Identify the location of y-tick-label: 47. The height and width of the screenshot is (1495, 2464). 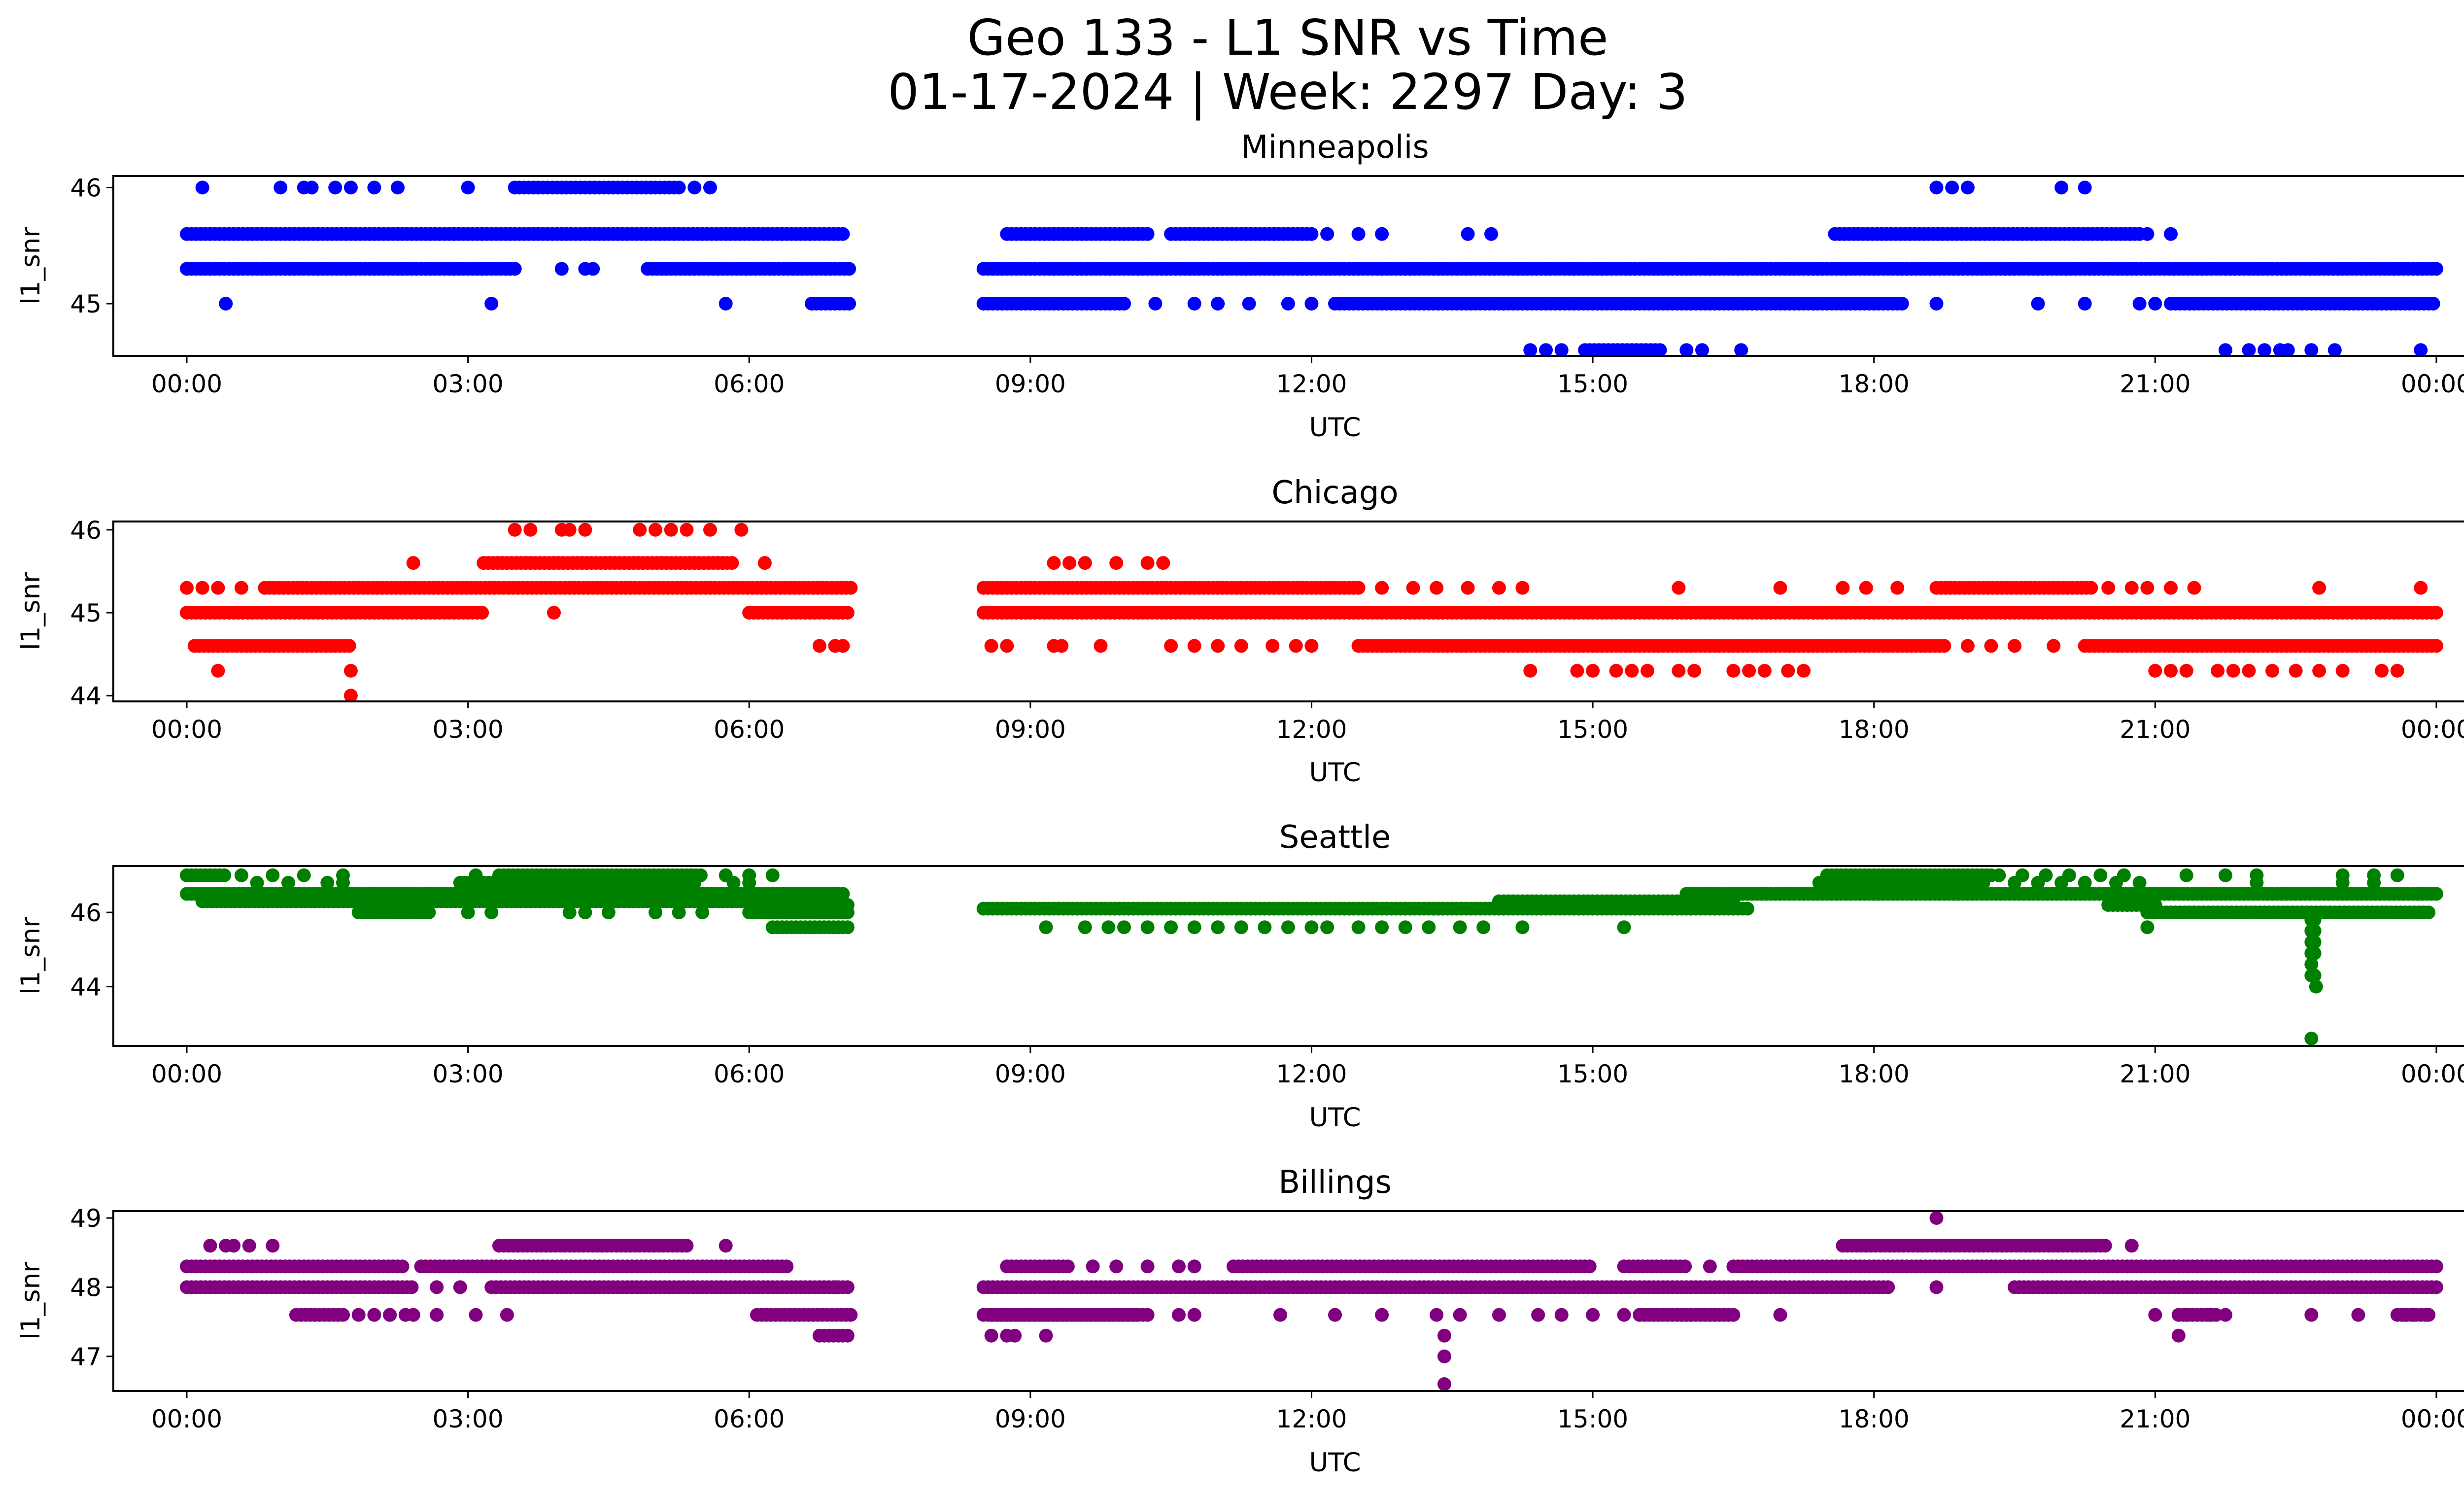
(86, 1357).